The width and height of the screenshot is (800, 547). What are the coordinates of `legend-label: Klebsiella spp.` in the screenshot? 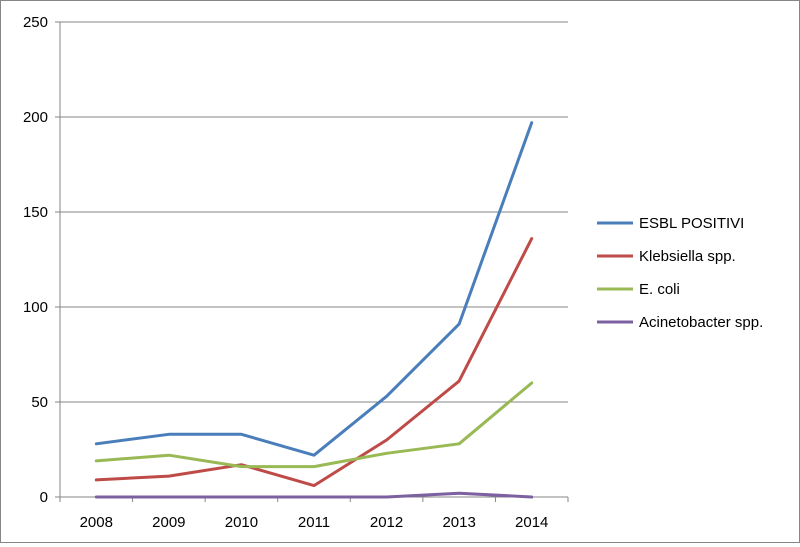 It's located at (687, 256).